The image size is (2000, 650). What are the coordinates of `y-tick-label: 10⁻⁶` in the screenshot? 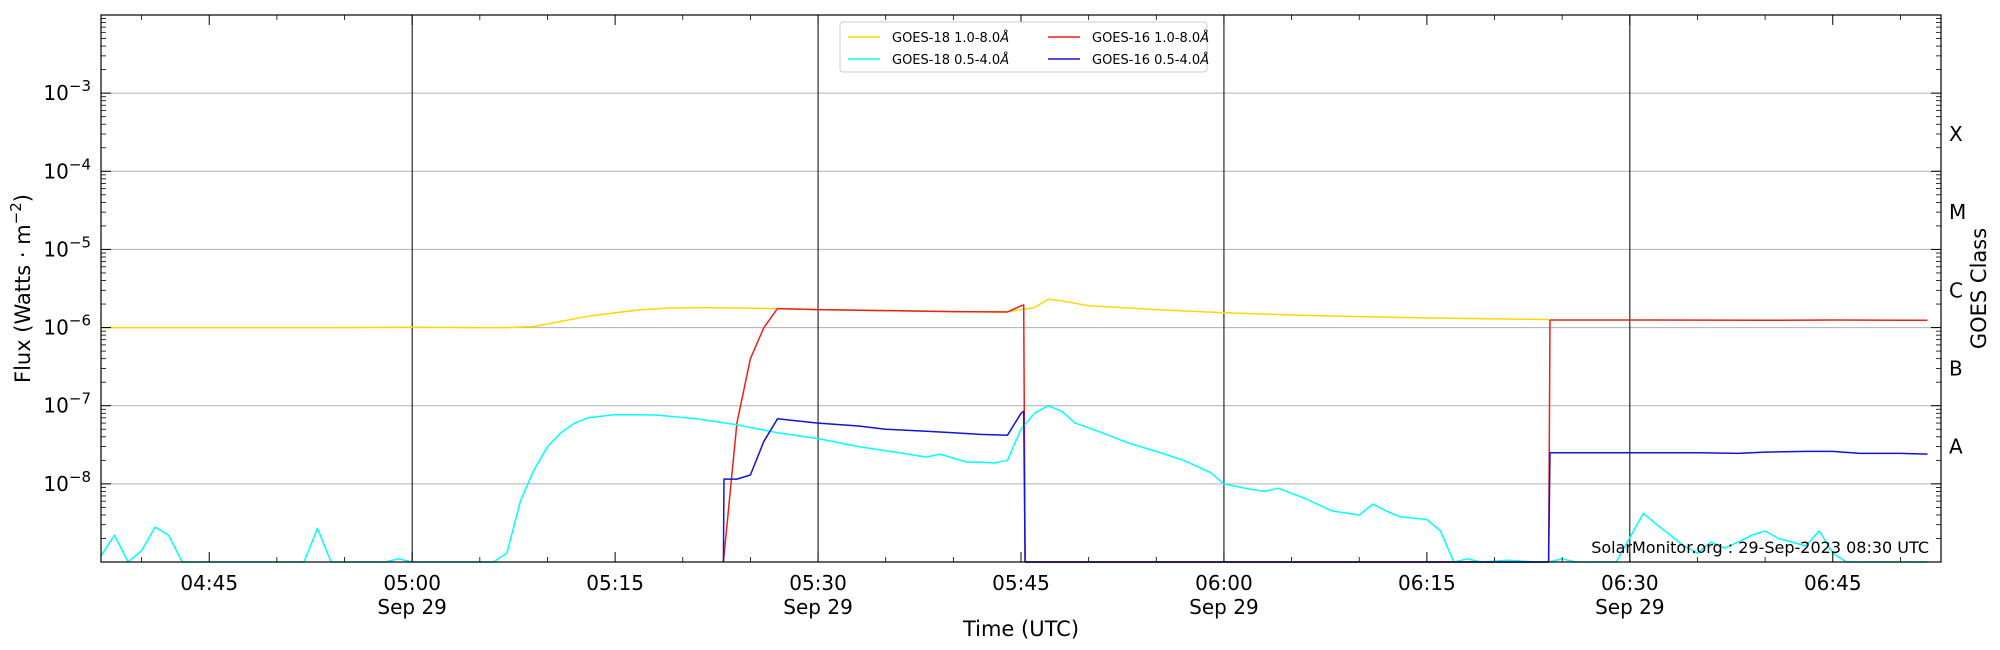 It's located at (67, 326).